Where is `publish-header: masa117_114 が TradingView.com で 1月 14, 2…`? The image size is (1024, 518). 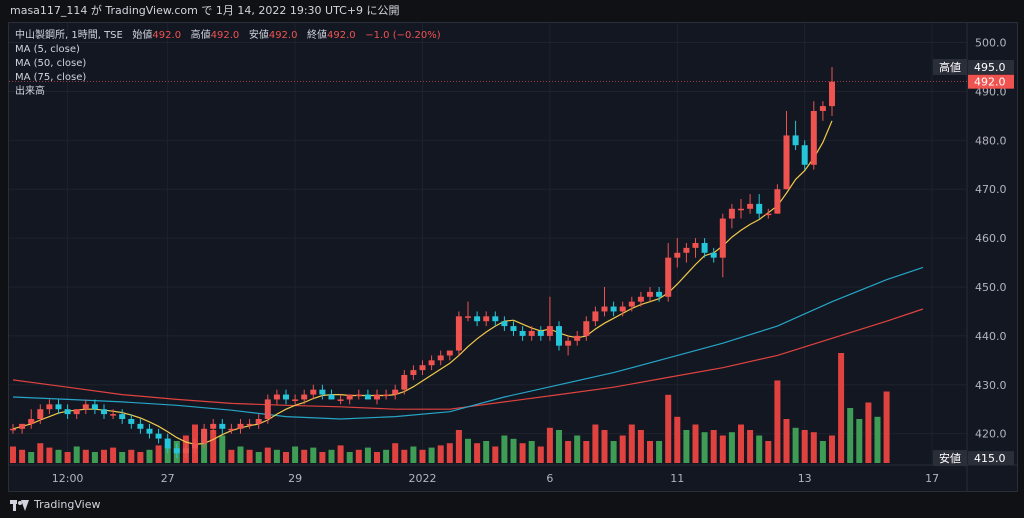
publish-header: masa117_114 が TradingView.com で 1月 14, 2… is located at coordinates (512, 11).